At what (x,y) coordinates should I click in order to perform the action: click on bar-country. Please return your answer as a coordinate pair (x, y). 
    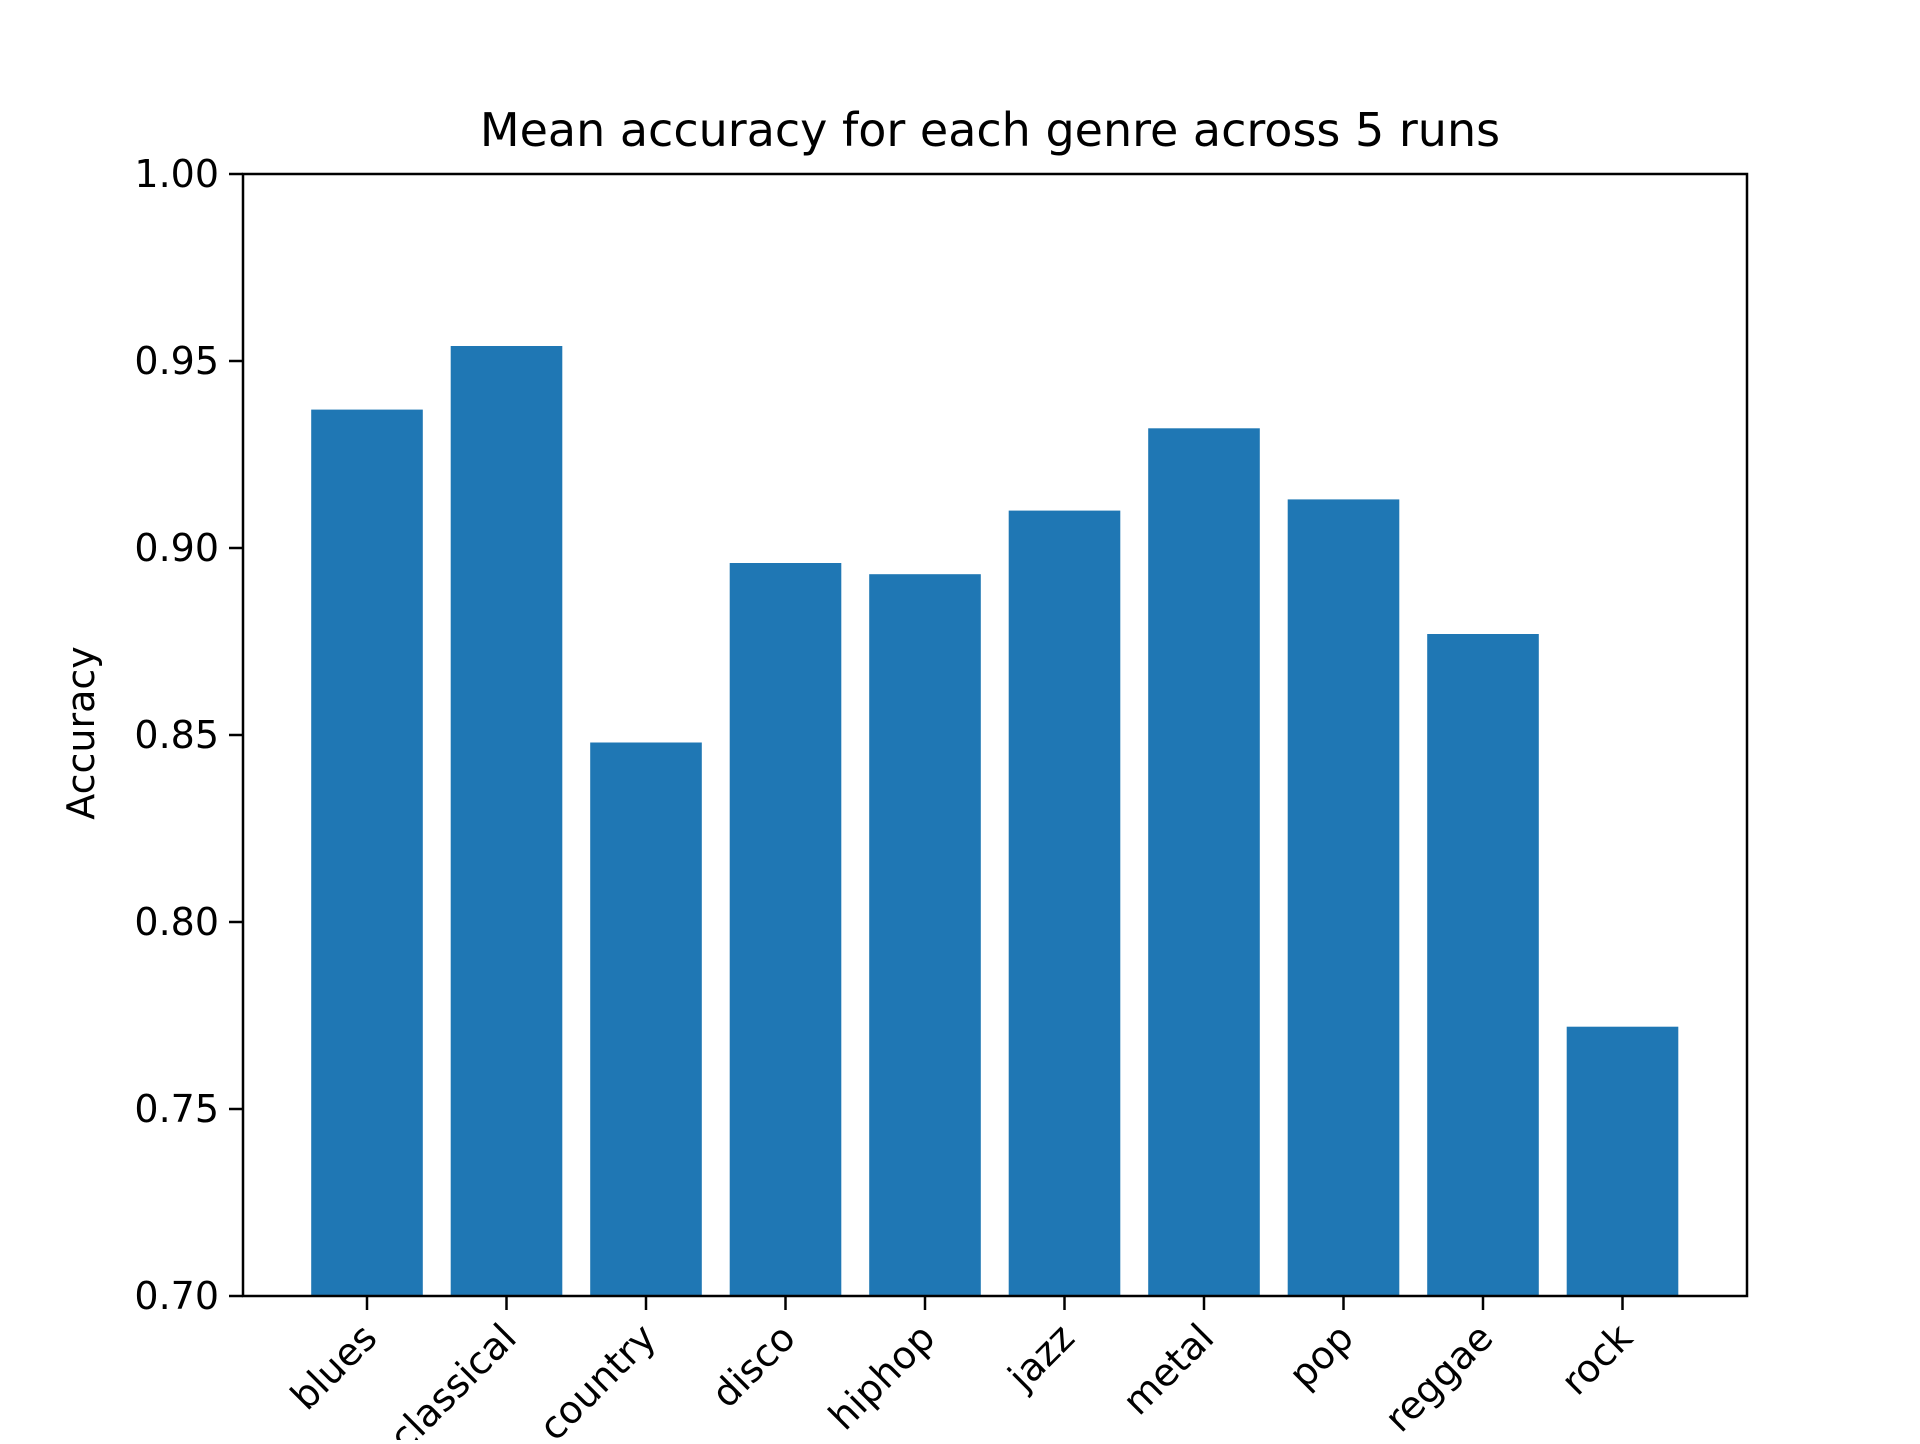
    Looking at the image, I should click on (646, 1019).